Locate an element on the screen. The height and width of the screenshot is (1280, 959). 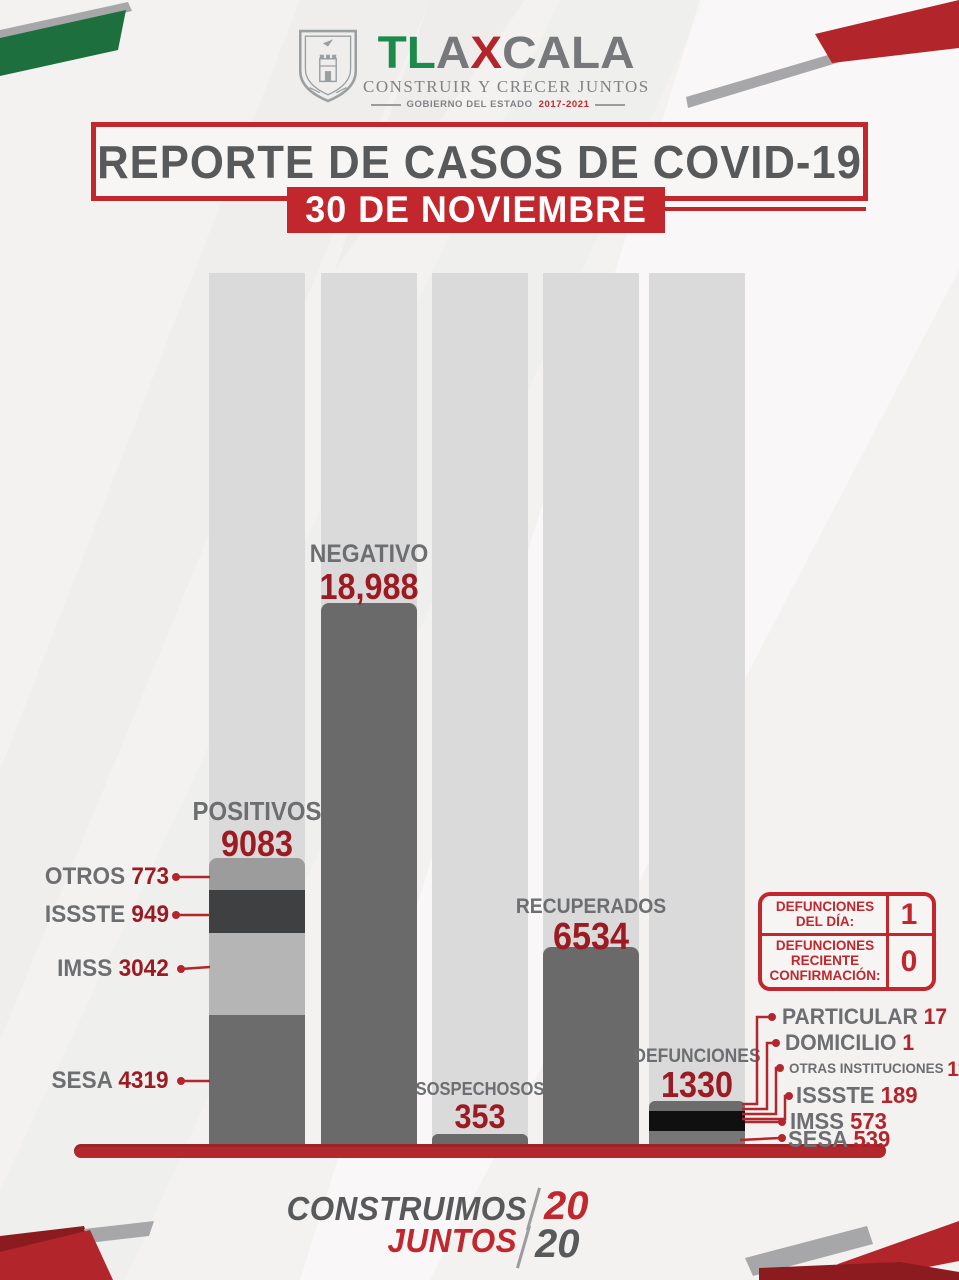
brand-letters-green: TL is located at coordinates (406, 52).